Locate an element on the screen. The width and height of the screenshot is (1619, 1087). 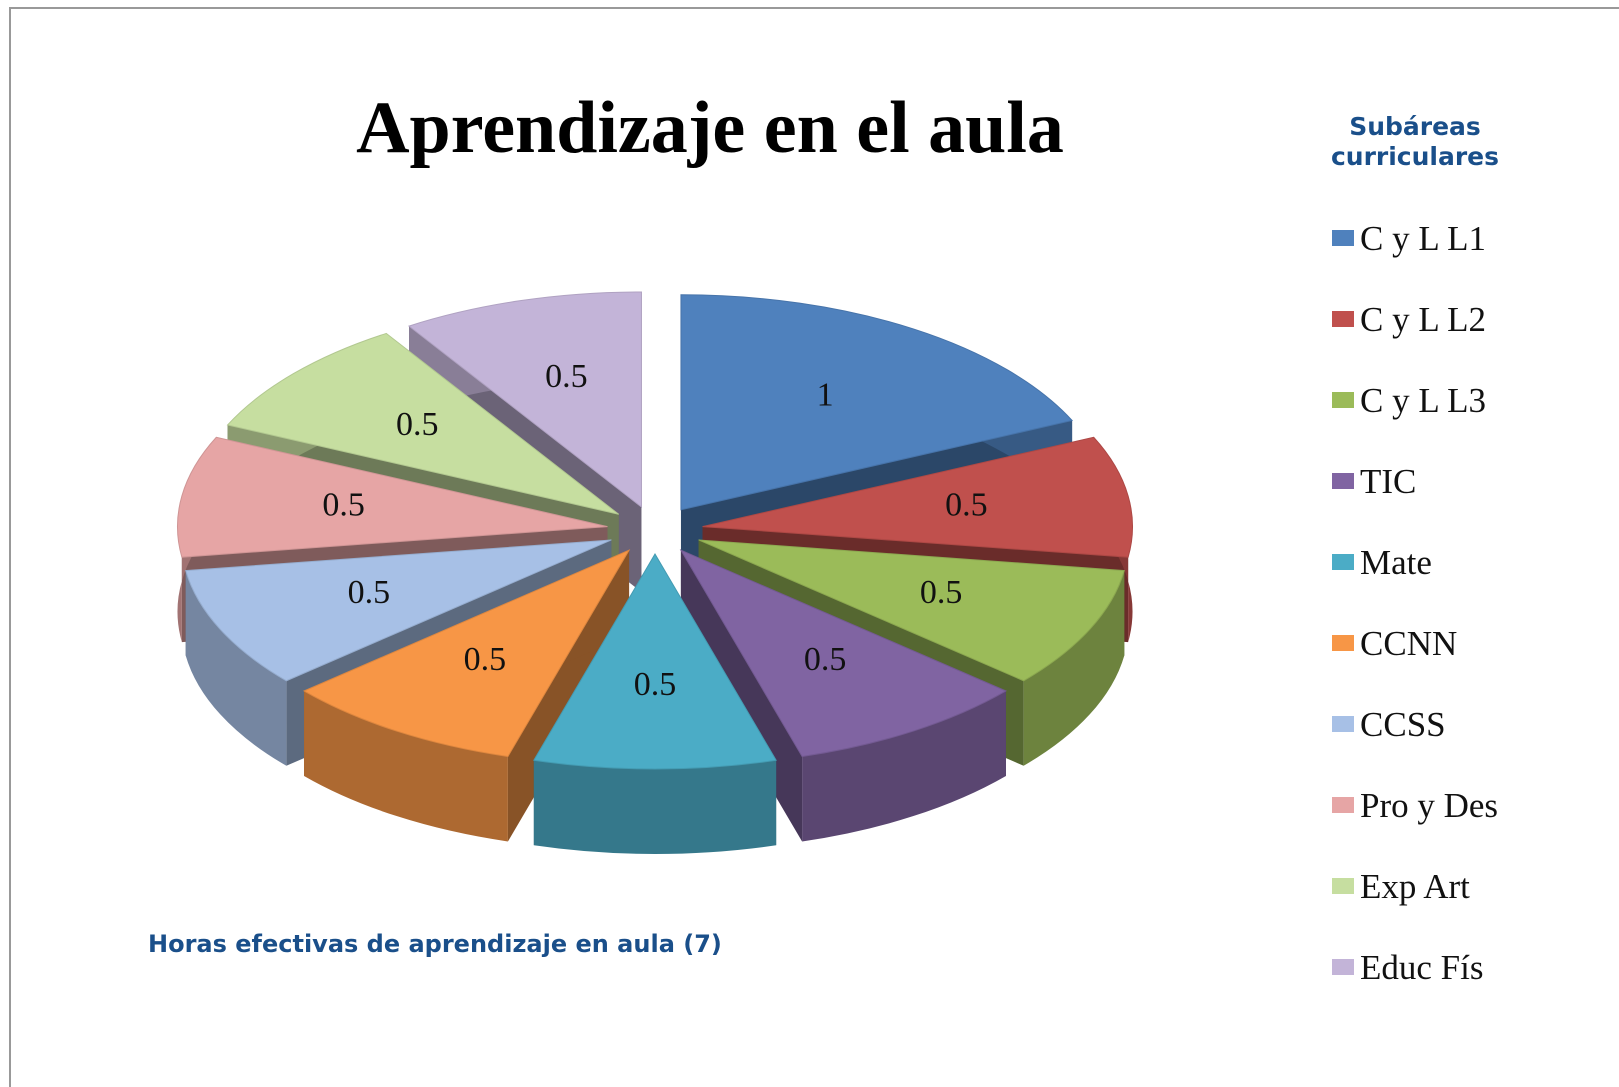
legend-title: Subáreas curriculares is located at coordinates (1415, 141).